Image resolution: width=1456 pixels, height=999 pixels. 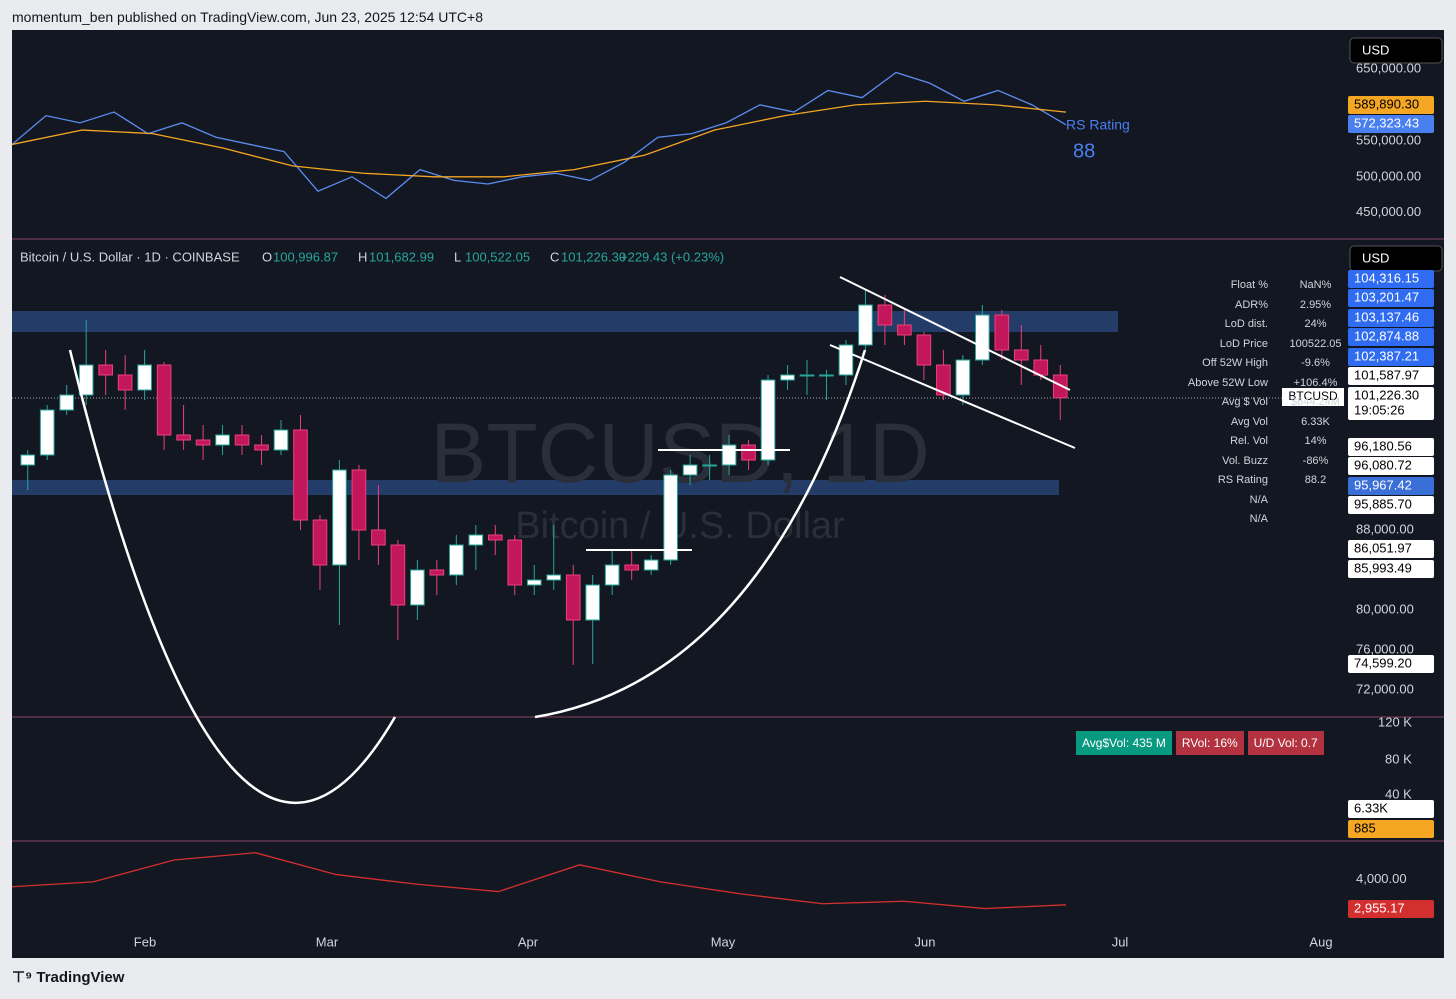 I want to click on stats-row: Off 52W High -9.6%, so click(x=1265, y=367).